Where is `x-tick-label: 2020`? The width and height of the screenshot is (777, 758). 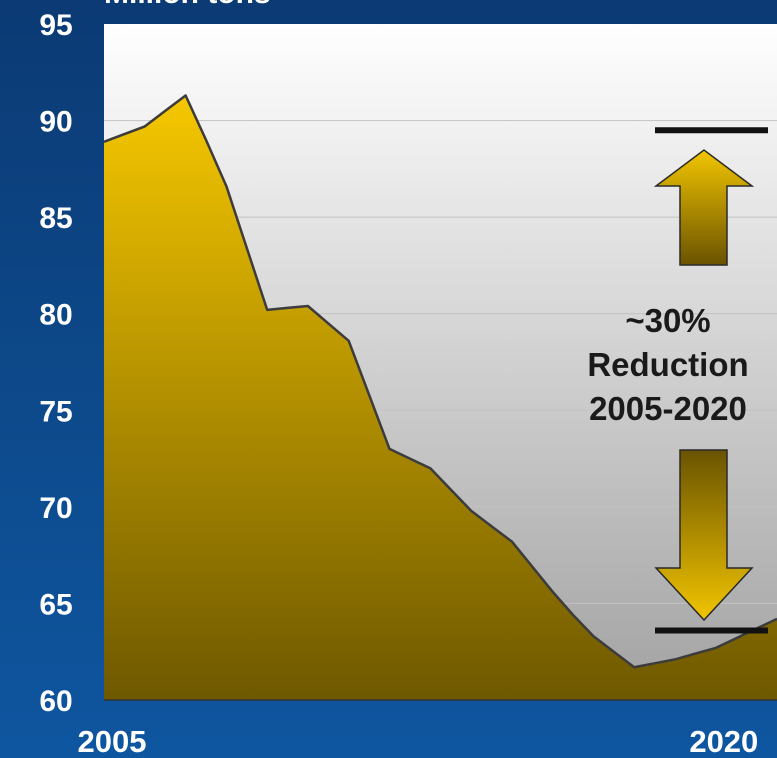 x-tick-label: 2020 is located at coordinates (723, 741).